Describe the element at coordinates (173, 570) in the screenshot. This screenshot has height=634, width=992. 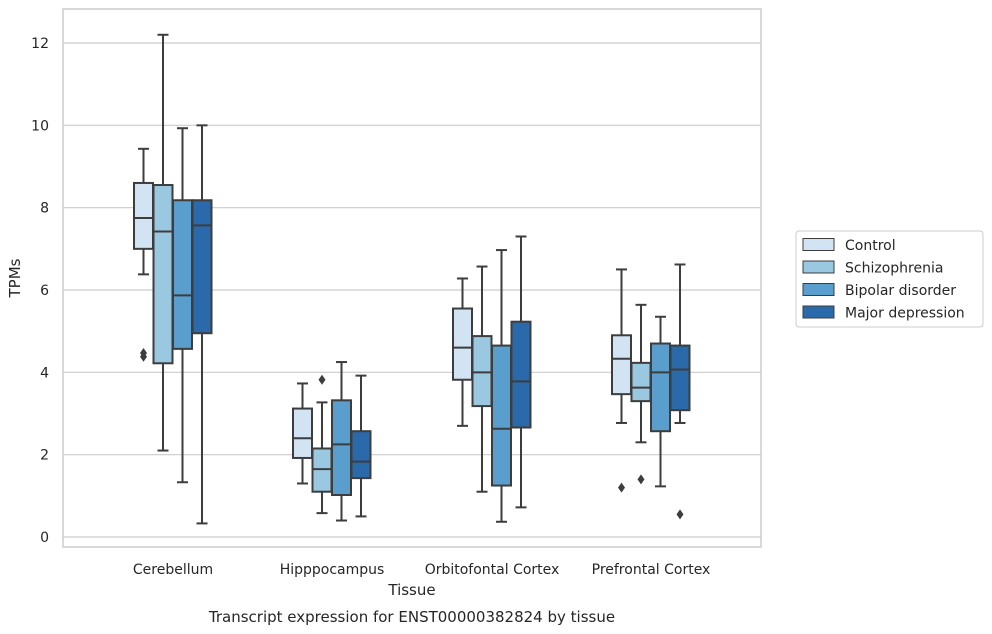
I see `x-tick-label-0: Cerebellum` at that location.